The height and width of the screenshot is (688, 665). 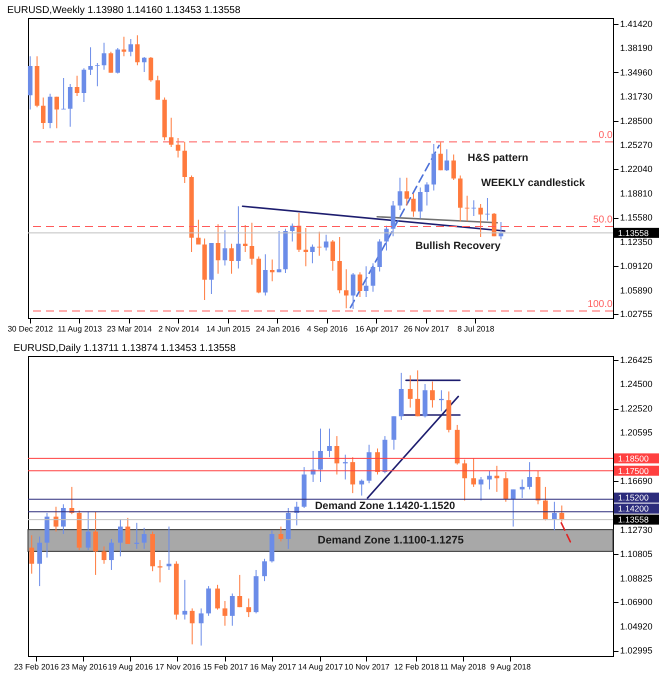 What do you see at coordinates (84, 667) in the screenshot?
I see `x-tick-label: 23 May 2016` at bounding box center [84, 667].